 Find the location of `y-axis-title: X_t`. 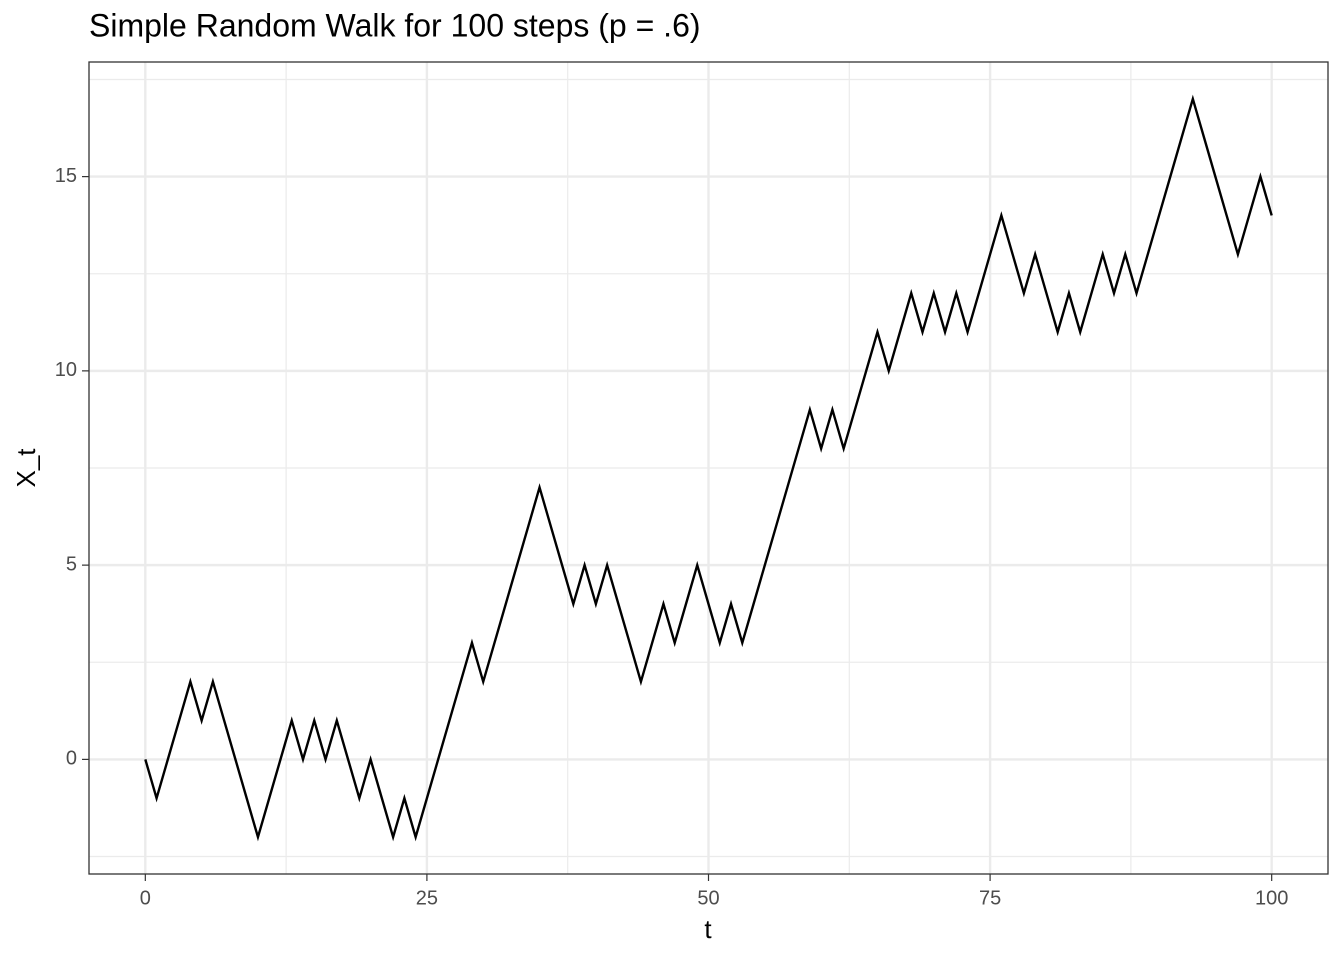

y-axis-title: X_t is located at coordinates (26, 468).